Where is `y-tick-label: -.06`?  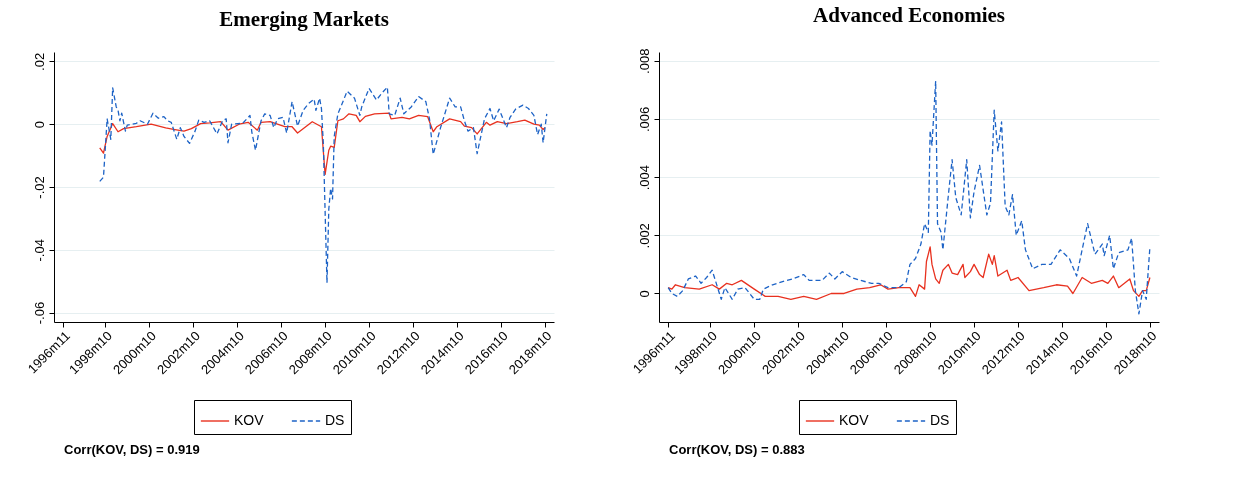
y-tick-label: -.06 is located at coordinates (39, 313).